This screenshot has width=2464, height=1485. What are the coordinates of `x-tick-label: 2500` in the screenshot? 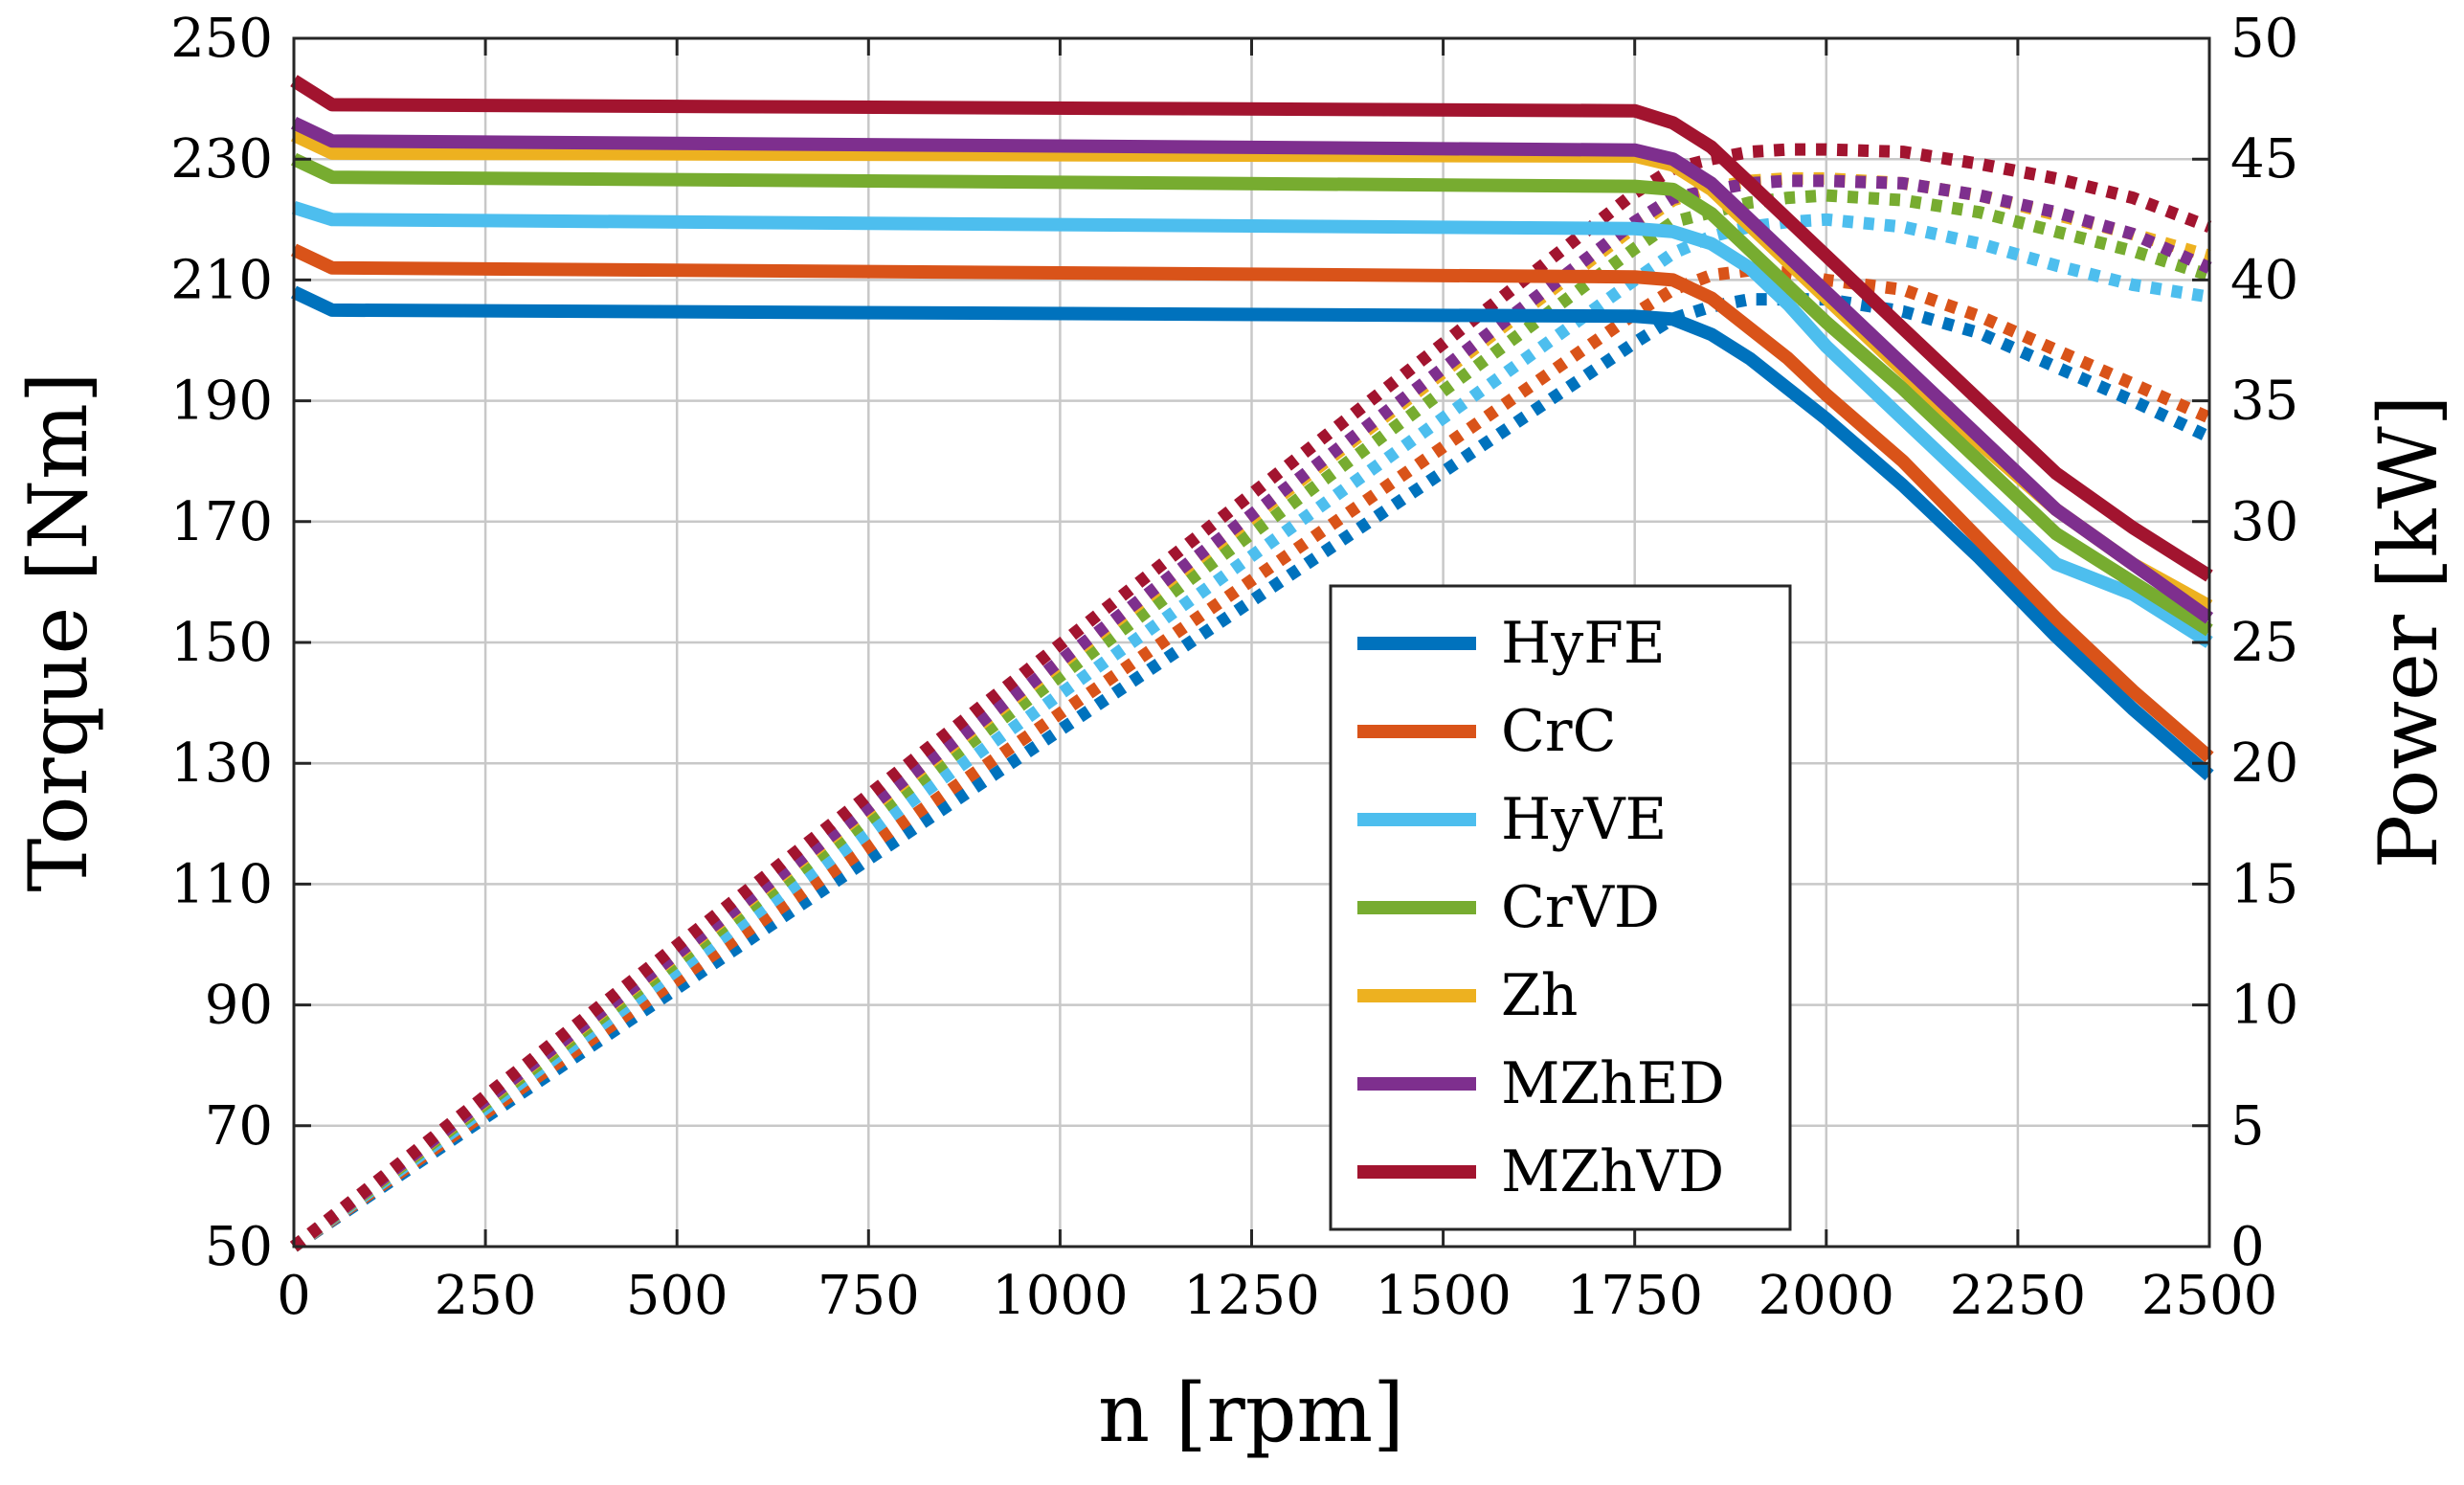 It's located at (2210, 1296).